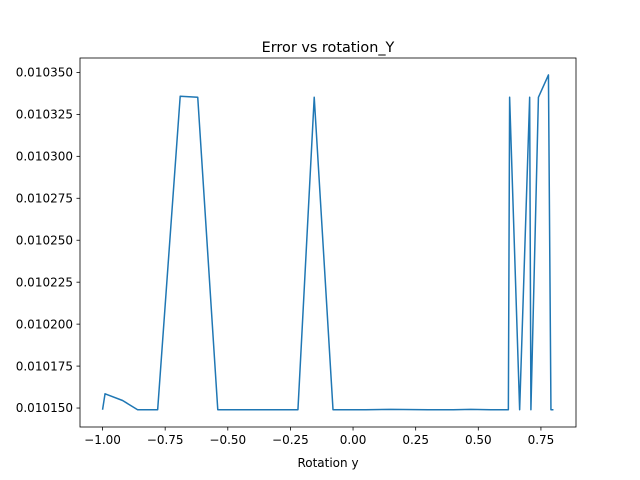  I want to click on x-axis-ticks: −1.00 −0.75 −0.50 −0.25 0.00 0.25 0.50 0.75, so click(319, 437).